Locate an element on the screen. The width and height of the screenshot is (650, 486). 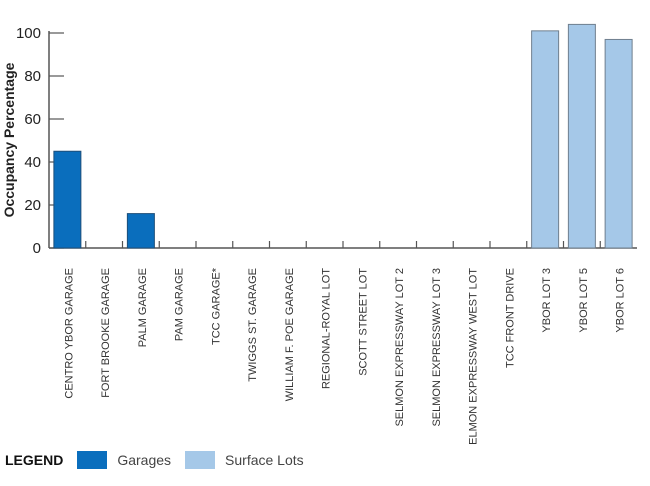
x-tick-label: TWIGGS ST. GARAGE is located at coordinates (253, 325).